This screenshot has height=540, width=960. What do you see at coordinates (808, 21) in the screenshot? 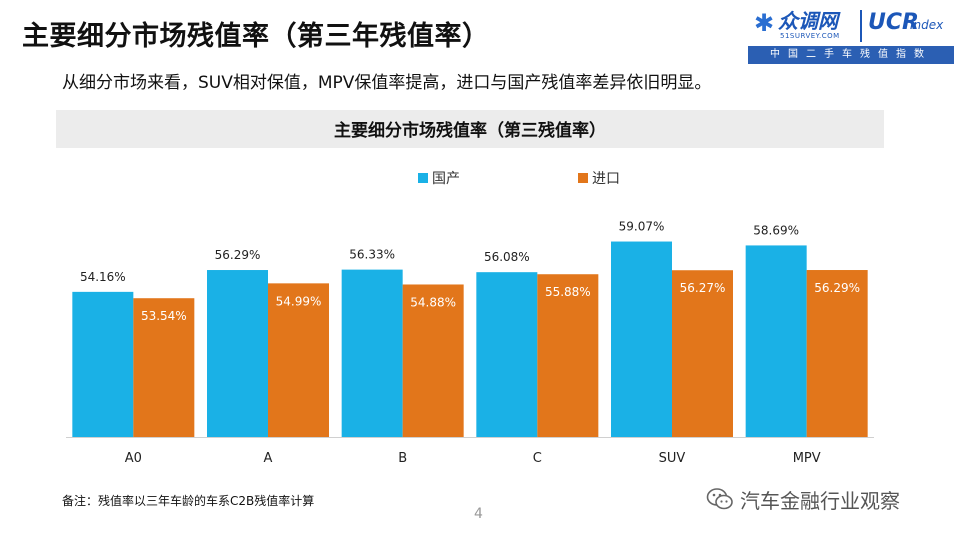
I see `logo-brand: 众调网` at bounding box center [808, 21].